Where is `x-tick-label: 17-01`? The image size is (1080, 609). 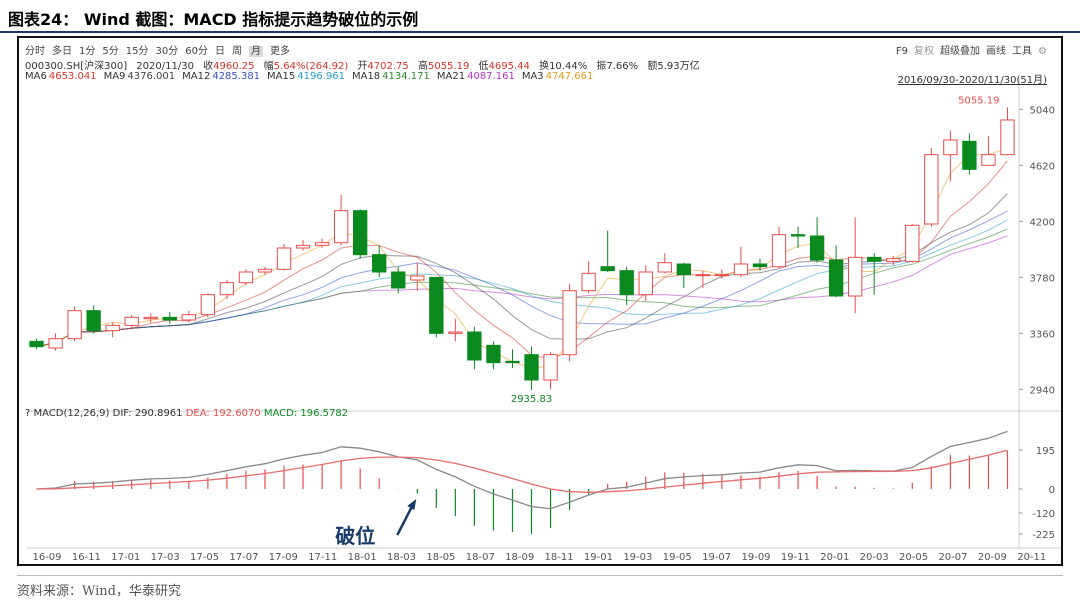 x-tick-label: 17-01 is located at coordinates (125, 557).